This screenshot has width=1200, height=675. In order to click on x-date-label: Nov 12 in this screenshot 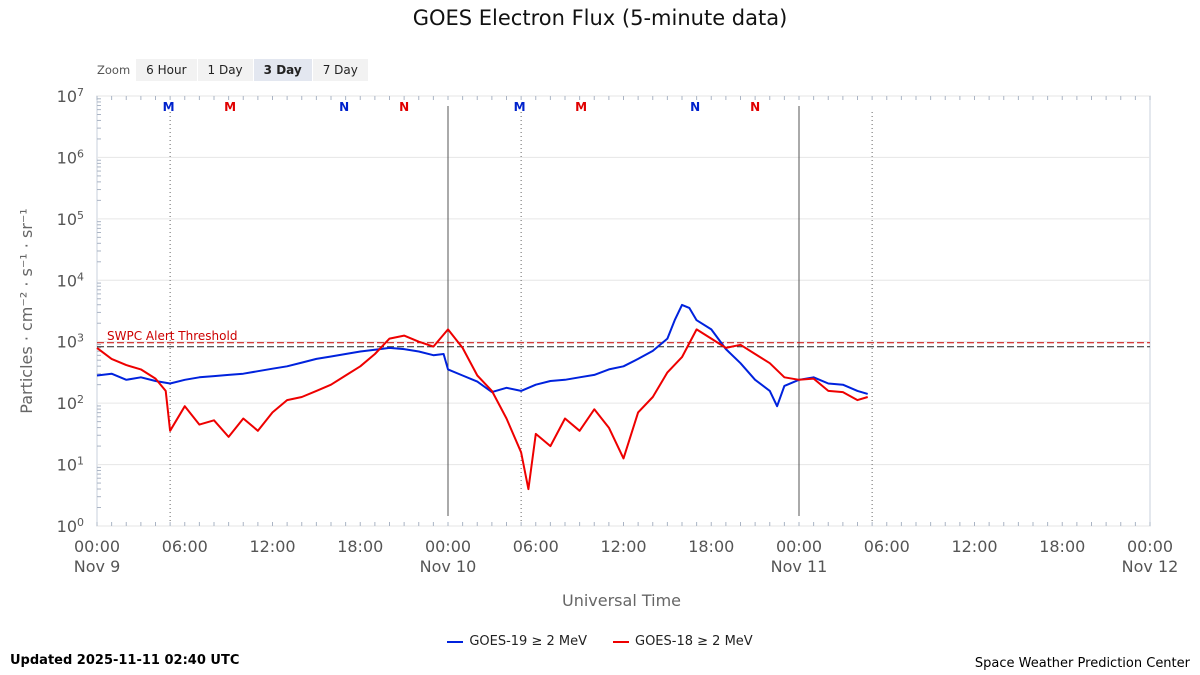, I will do `click(1150, 566)`.